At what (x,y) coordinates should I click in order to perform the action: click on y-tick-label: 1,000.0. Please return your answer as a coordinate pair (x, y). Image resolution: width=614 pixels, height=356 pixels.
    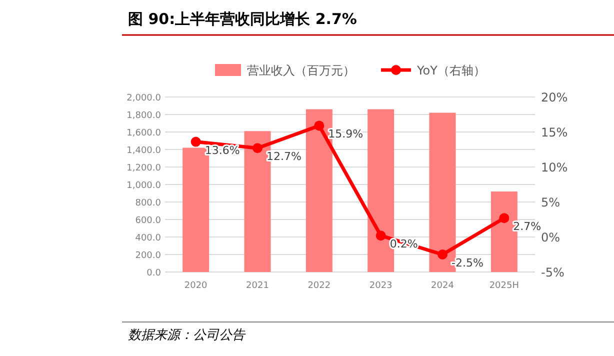
    Looking at the image, I should click on (144, 186).